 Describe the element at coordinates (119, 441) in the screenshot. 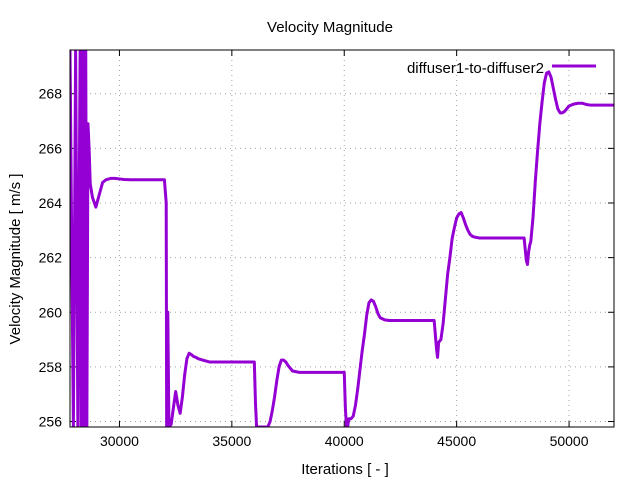

I see `x-tick-label: 30000` at that location.